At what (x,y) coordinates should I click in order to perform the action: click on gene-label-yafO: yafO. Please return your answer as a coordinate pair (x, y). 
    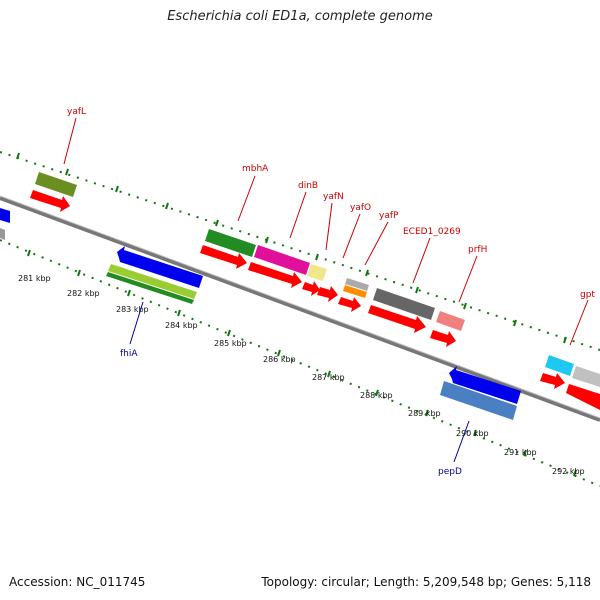
    Looking at the image, I should click on (360, 208).